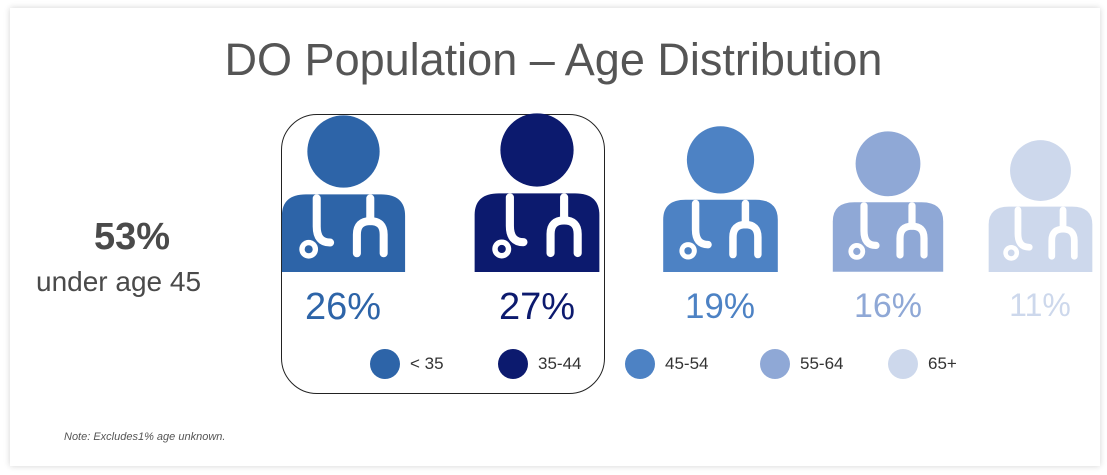 The width and height of the screenshot is (1107, 475). Describe the element at coordinates (942, 363) in the screenshot. I see `legend-label: 65+` at that location.